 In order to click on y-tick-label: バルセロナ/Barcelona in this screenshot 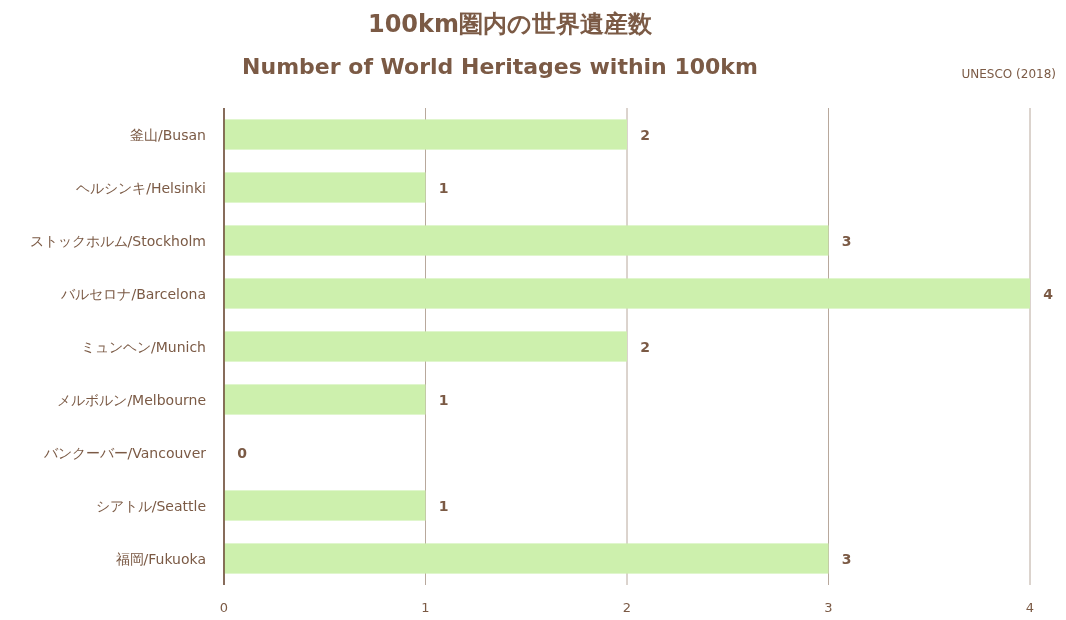, I will do `click(133, 293)`.